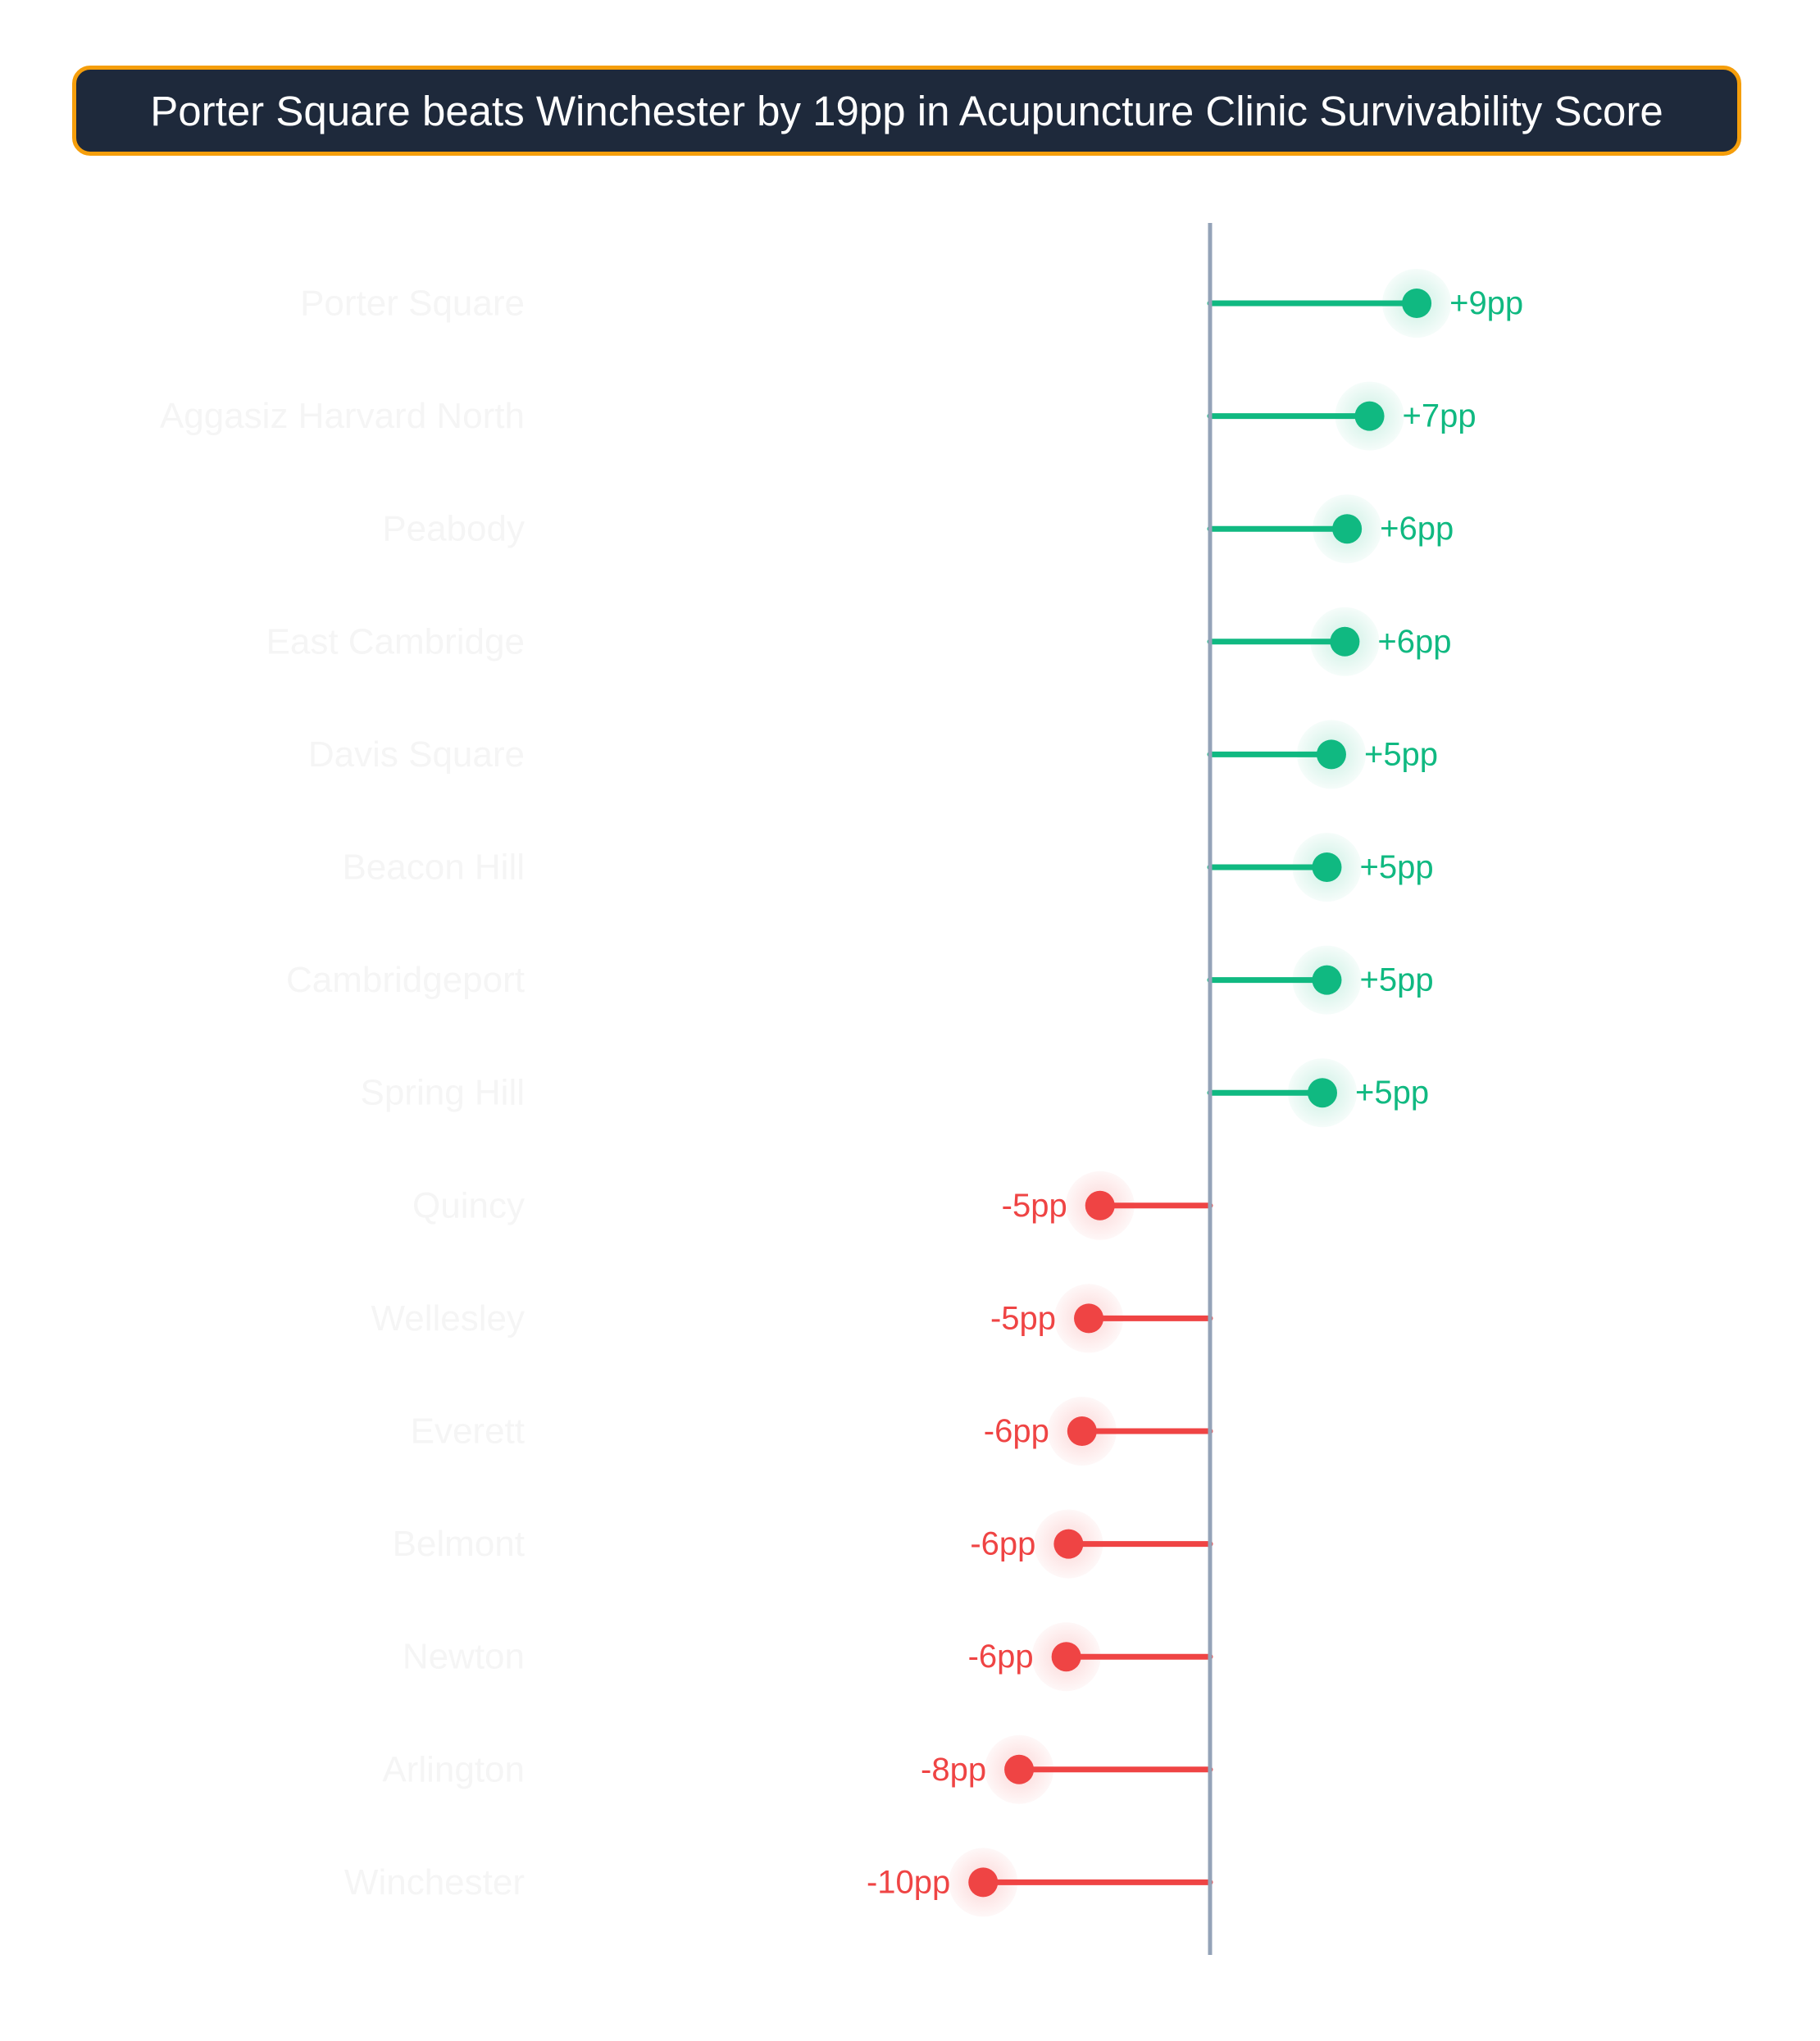 This screenshot has height=2041, width=1820. I want to click on value-label: +9pp, so click(1486, 303).